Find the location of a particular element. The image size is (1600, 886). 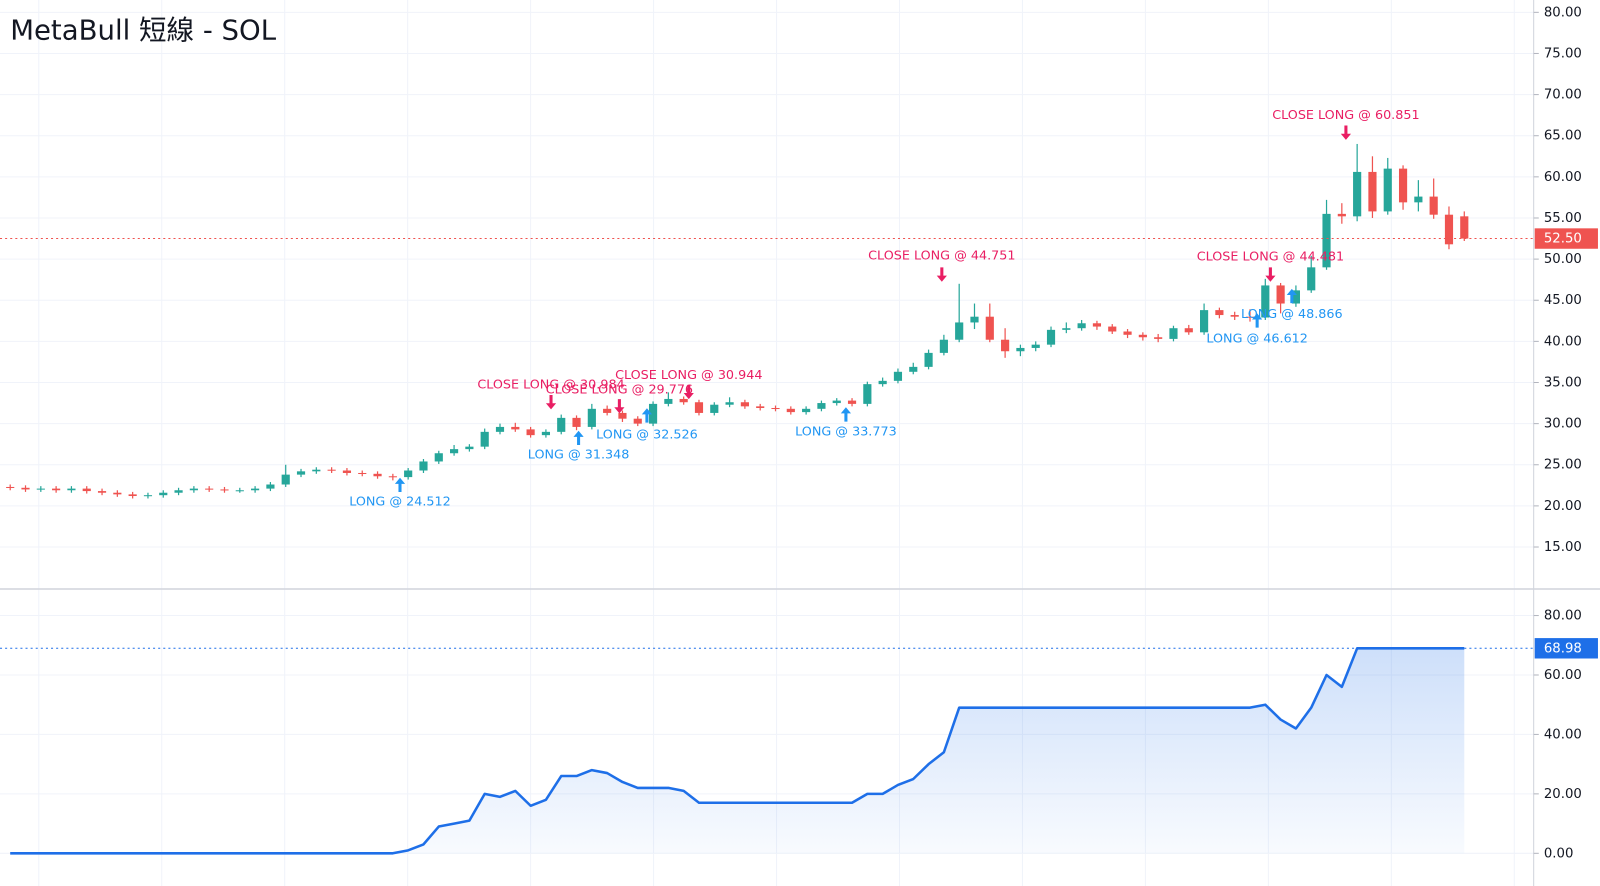

close-label: CLOSE LONG @ 30.984 is located at coordinates (550, 384).